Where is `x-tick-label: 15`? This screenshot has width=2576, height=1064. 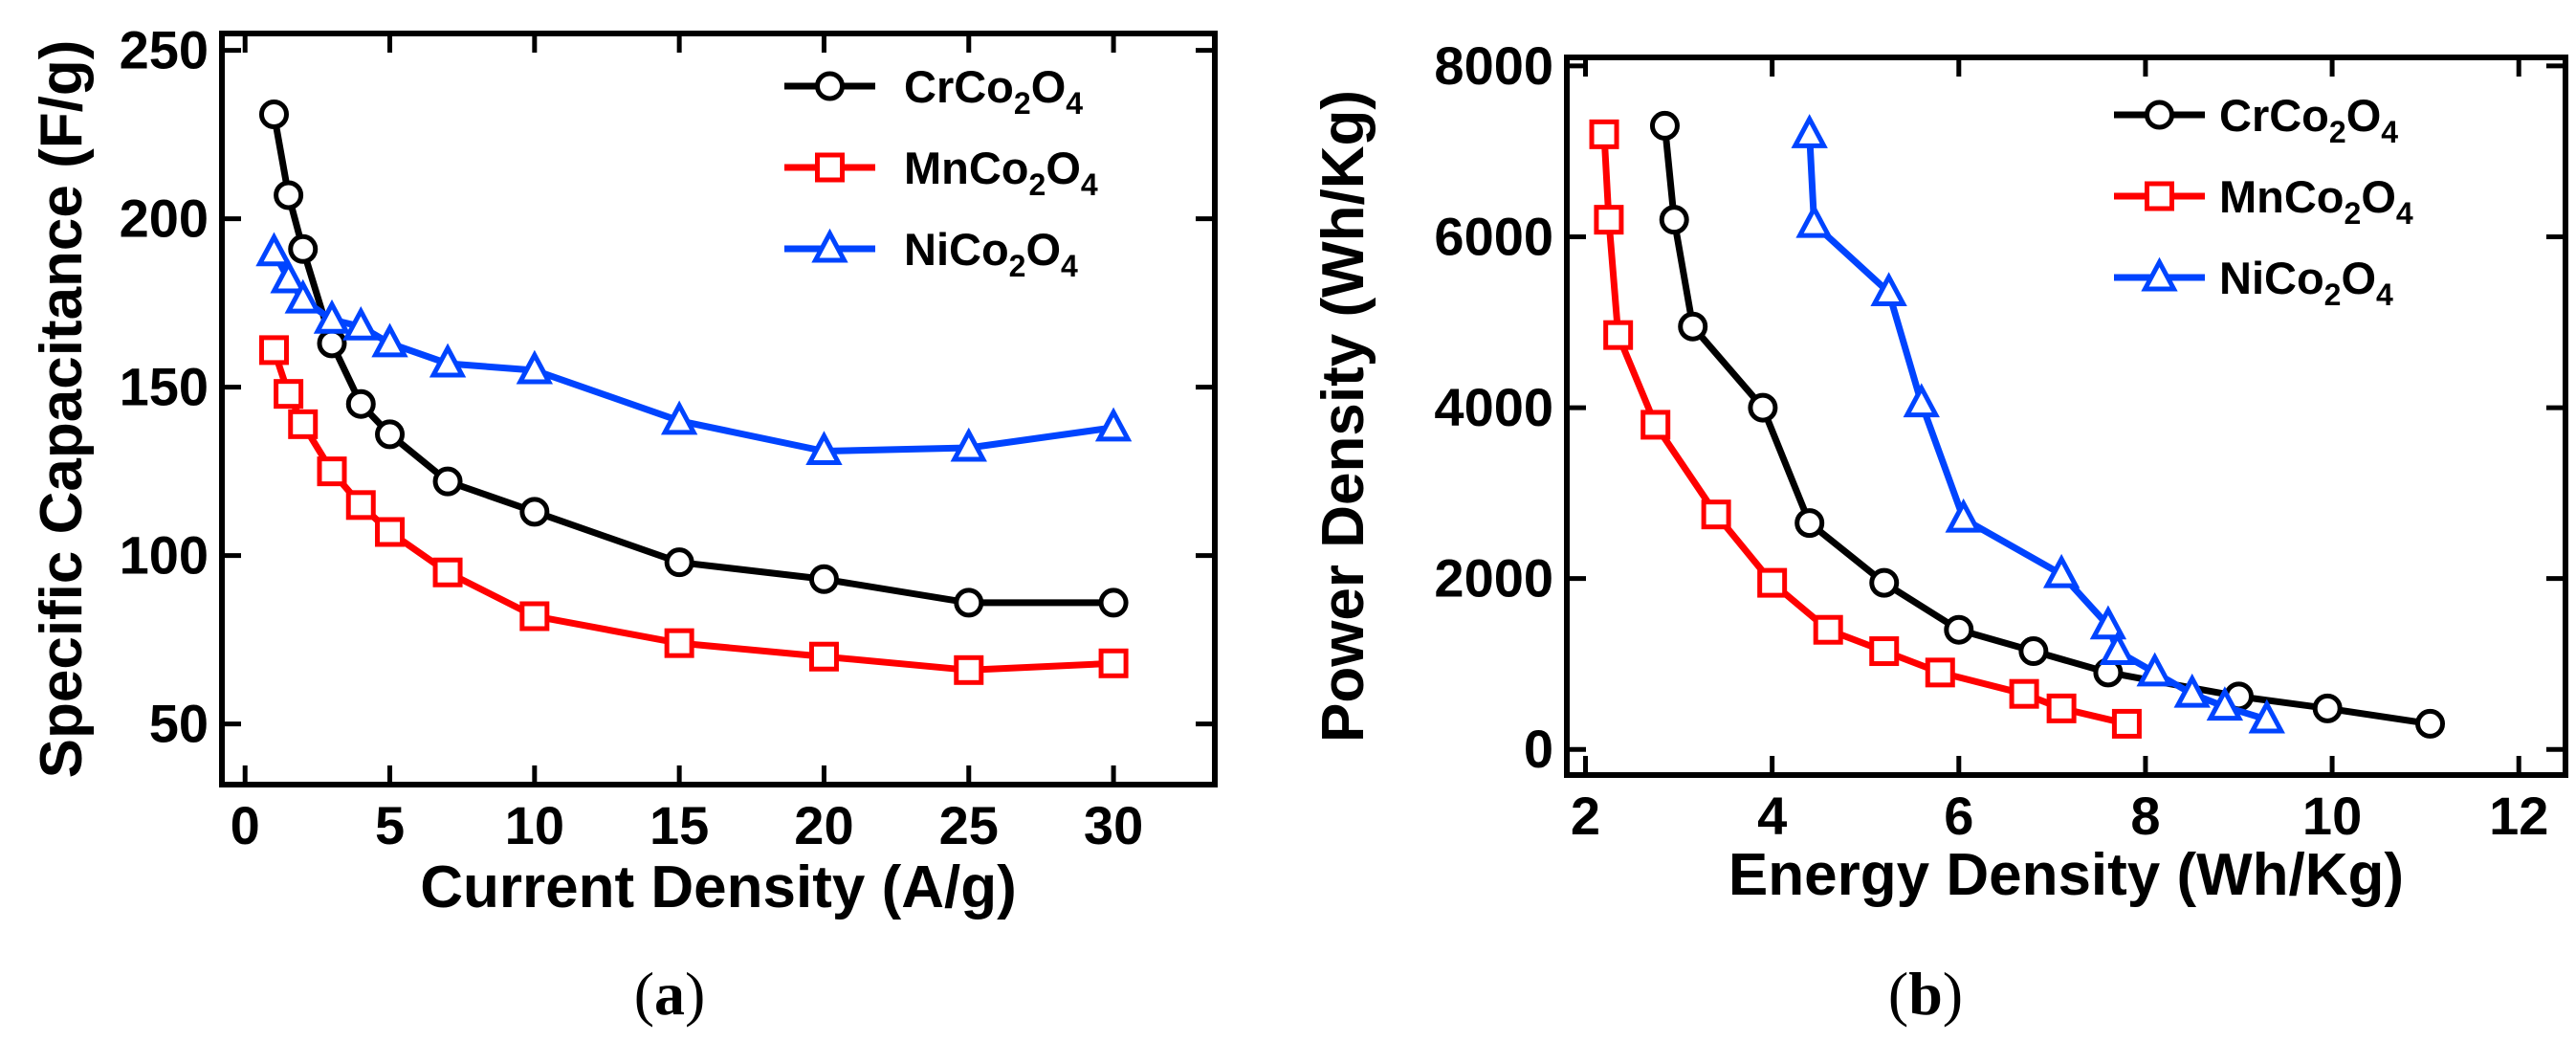
x-tick-label: 15 is located at coordinates (679, 825).